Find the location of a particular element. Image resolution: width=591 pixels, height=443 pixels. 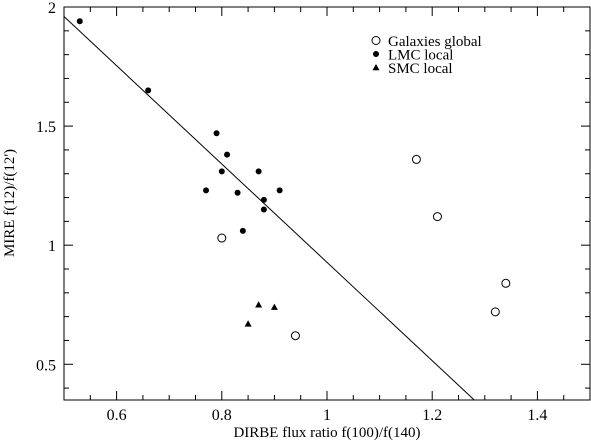

y-tick-label: 1 is located at coordinates (52, 246).